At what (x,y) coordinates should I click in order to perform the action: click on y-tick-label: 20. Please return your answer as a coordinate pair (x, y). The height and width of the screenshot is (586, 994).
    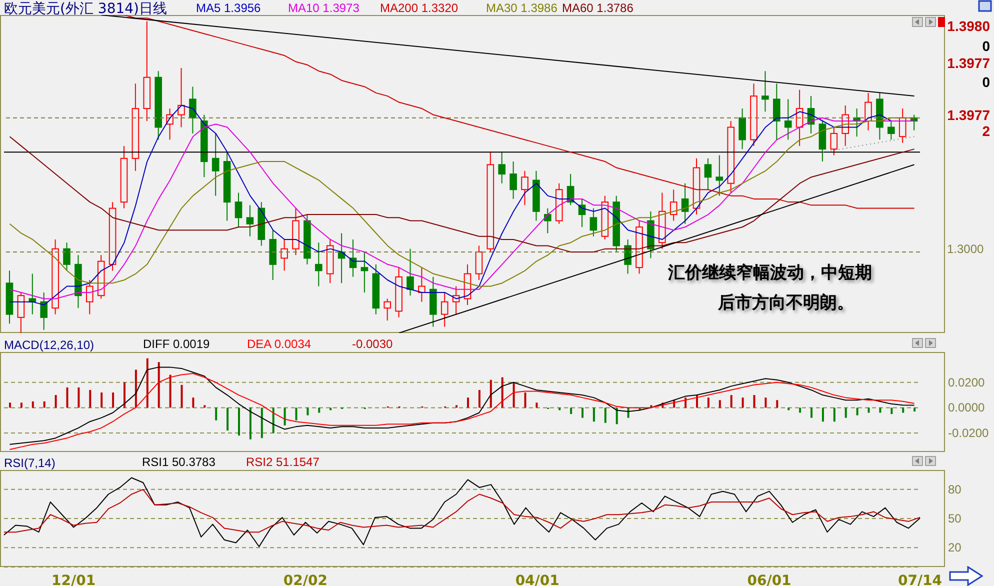
    Looking at the image, I should click on (955, 547).